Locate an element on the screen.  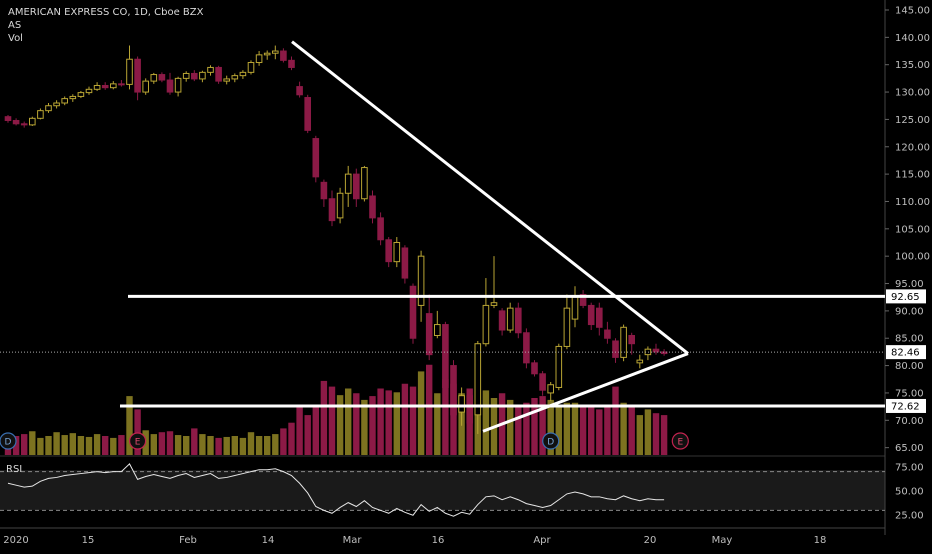
price-level-label: 92.65 is located at coordinates (905, 297).